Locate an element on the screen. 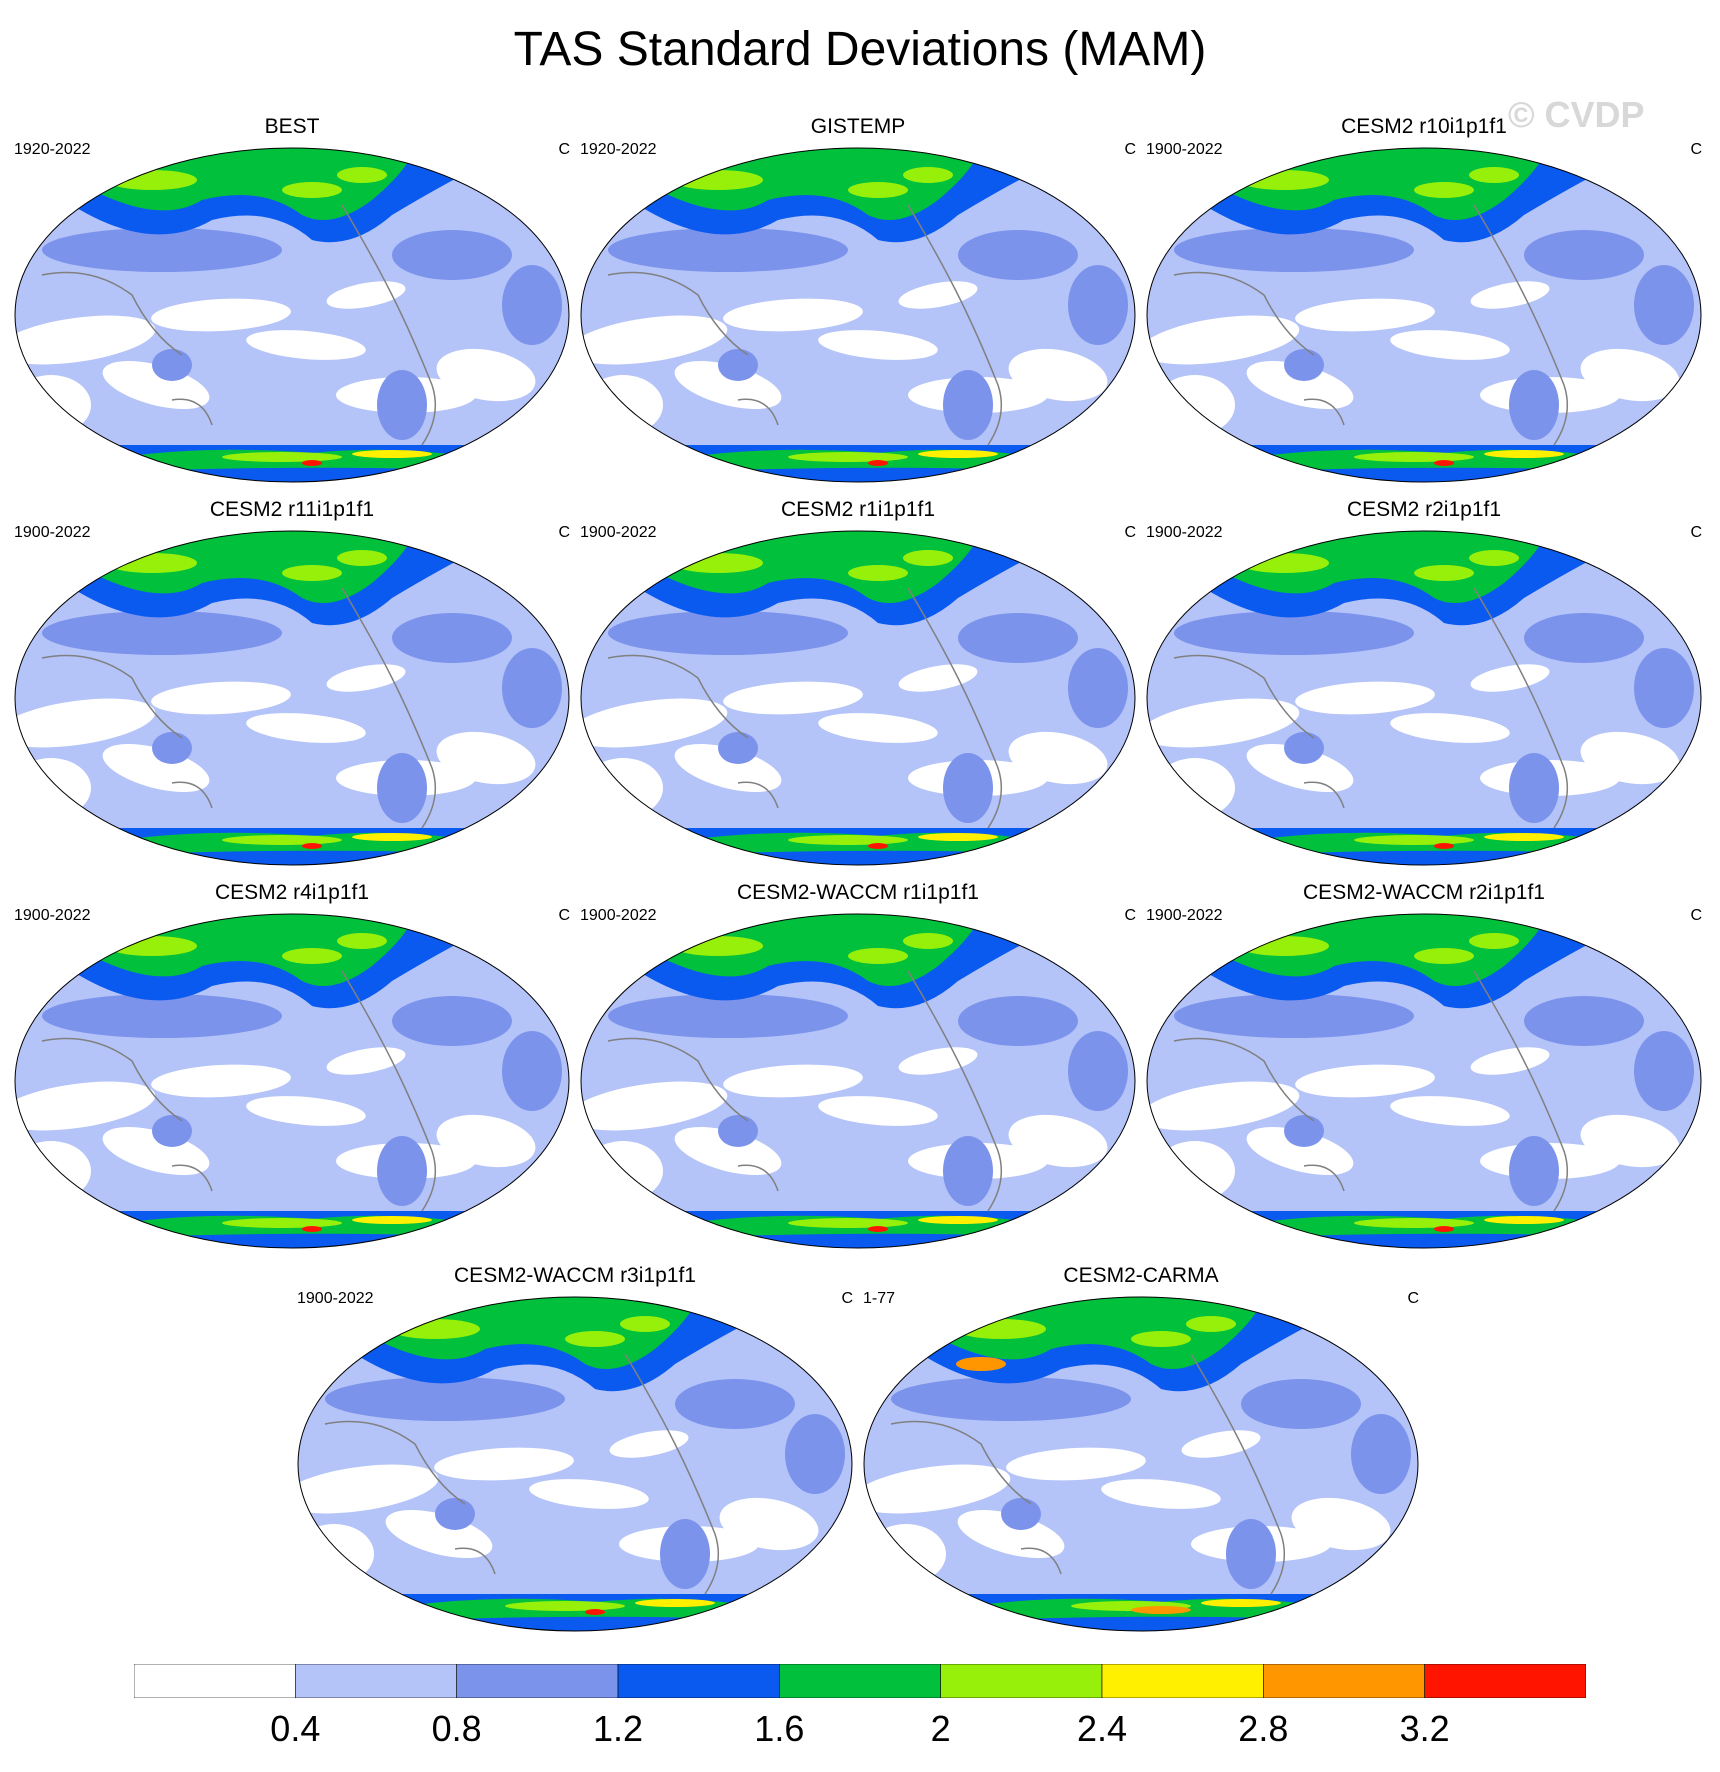 The image size is (1720, 1772). colorbar-tick-label: 2 is located at coordinates (940, 1728).